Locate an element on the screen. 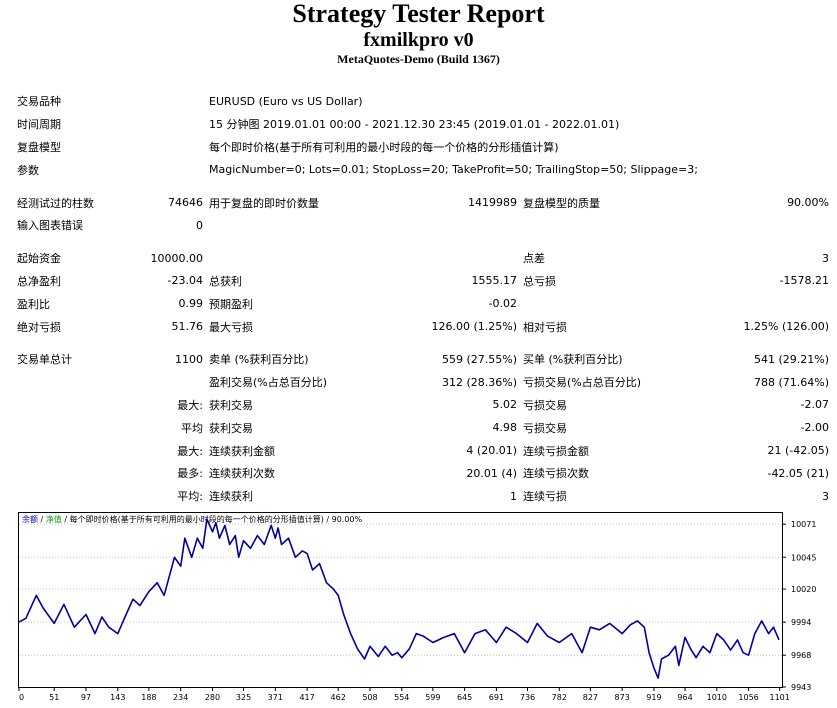 This screenshot has height=708, width=837. profit-factor-value: 0.99 is located at coordinates (191, 304).